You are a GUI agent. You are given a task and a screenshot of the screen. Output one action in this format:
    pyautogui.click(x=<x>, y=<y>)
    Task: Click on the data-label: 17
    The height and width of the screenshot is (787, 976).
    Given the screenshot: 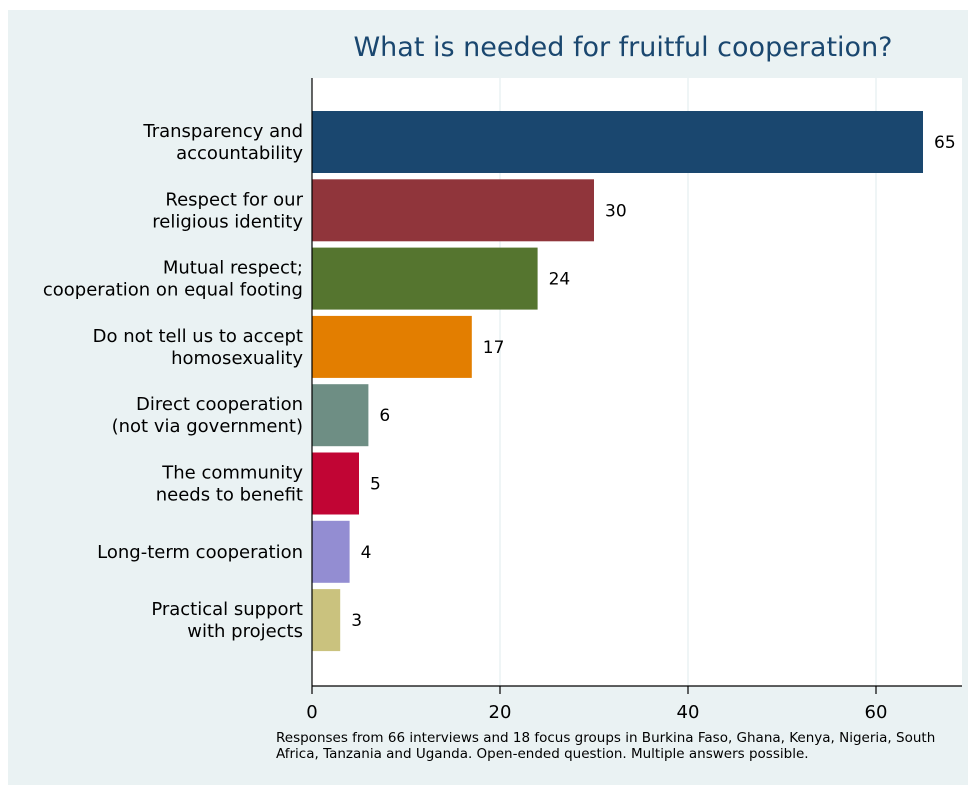 What is the action you would take?
    pyautogui.click(x=494, y=348)
    